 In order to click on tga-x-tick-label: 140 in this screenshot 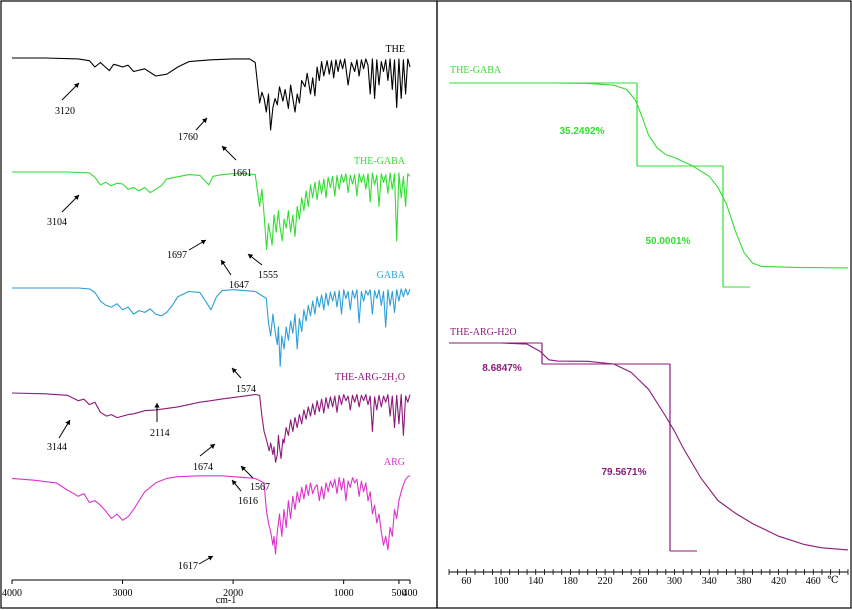, I will do `click(535, 581)`.